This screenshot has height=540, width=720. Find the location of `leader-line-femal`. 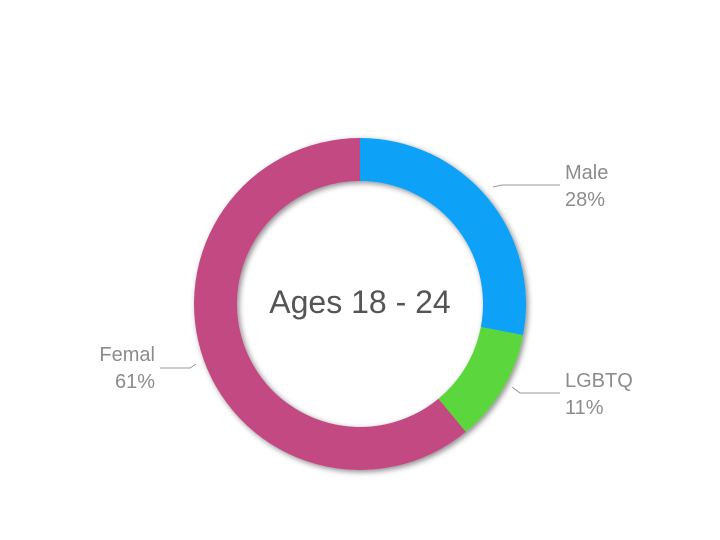

leader-line-femal is located at coordinates (178, 366).